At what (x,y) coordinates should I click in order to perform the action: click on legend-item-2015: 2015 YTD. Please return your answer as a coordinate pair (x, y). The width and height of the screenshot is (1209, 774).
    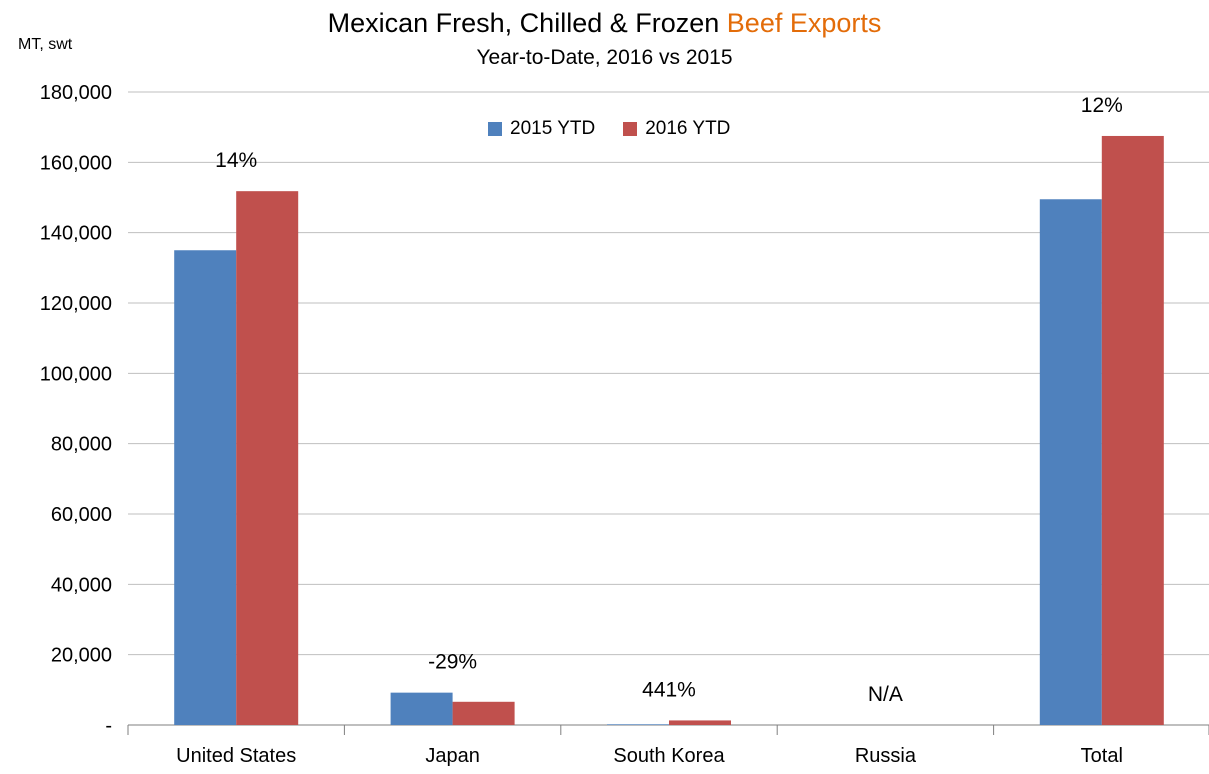
    Looking at the image, I should click on (541, 129).